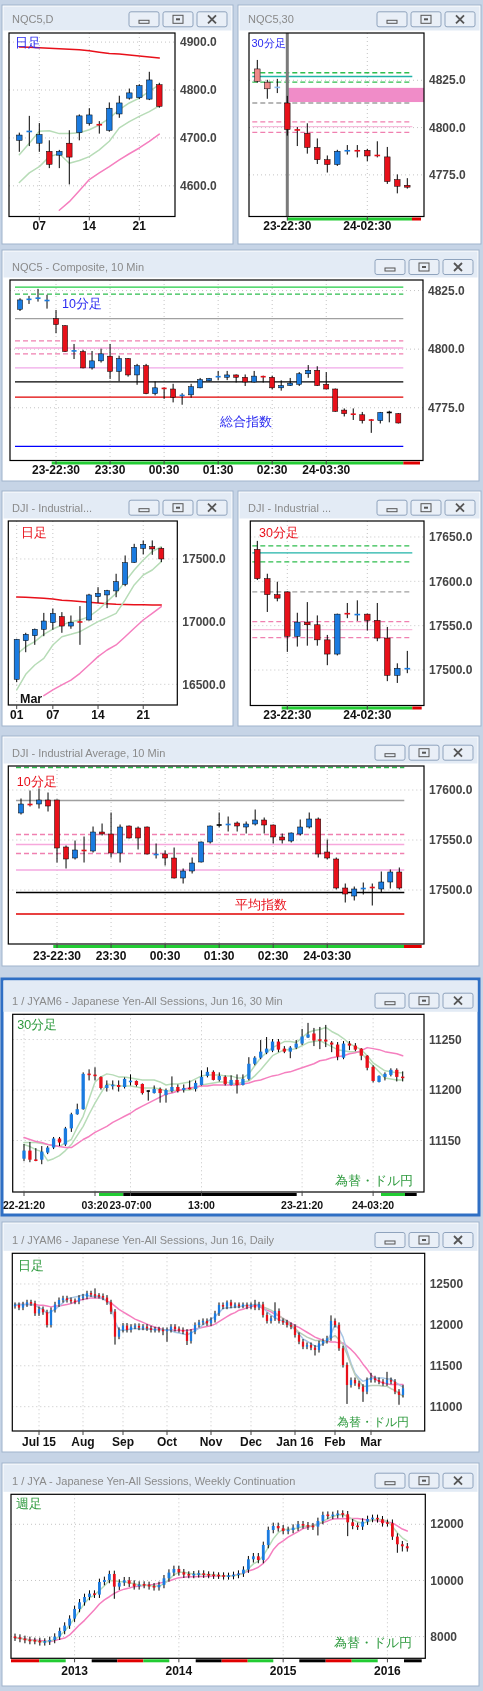 Image resolution: width=483 pixels, height=1691 pixels. Describe the element at coordinates (33, 19) in the screenshot. I see `title: NQC5,D` at that location.